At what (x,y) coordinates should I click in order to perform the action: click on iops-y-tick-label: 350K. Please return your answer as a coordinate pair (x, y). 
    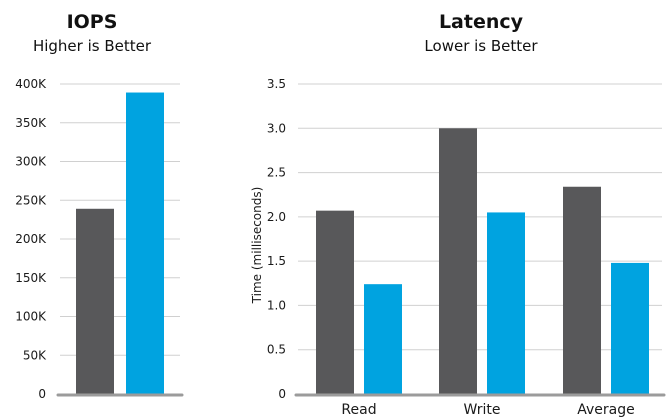
    Looking at the image, I should click on (31, 123).